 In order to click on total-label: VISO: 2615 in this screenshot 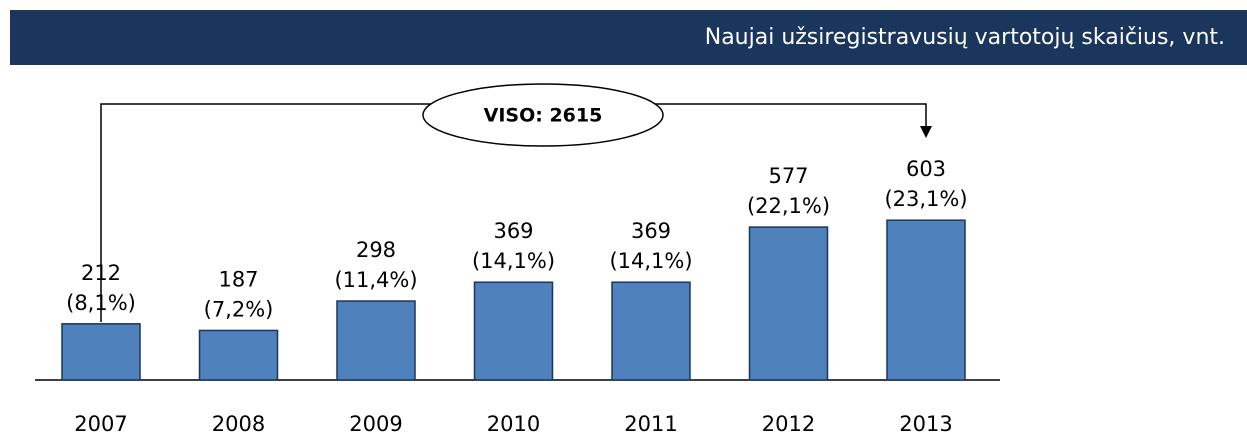, I will do `click(543, 116)`.